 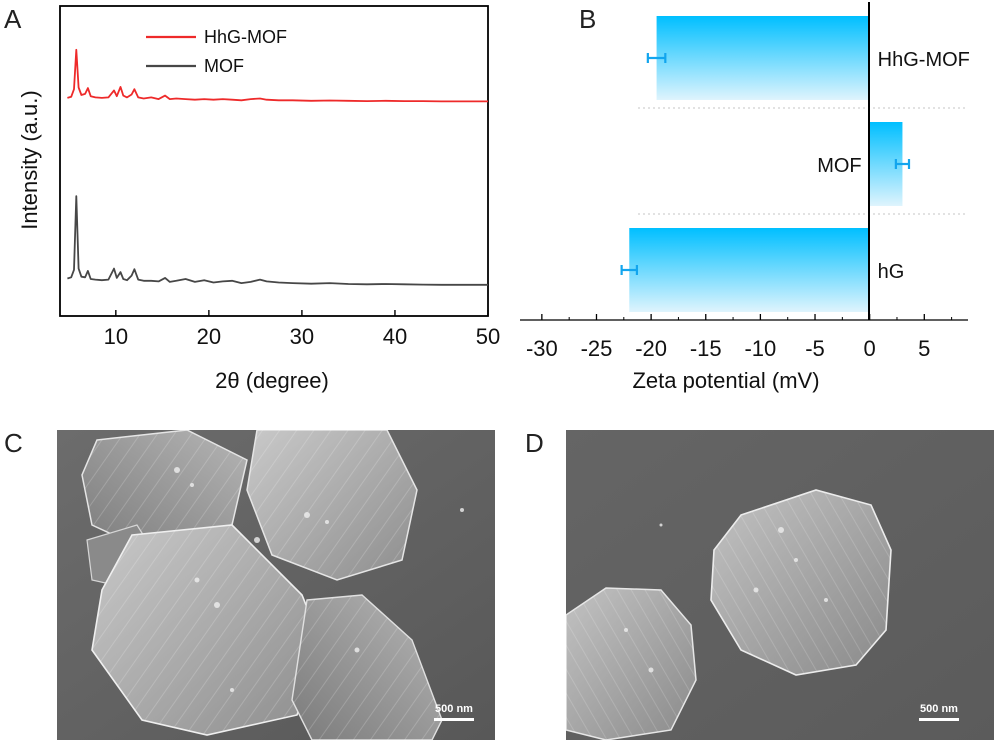 What do you see at coordinates (924, 60) in the screenshot?
I see `zeta-category-label-hhg-mof: HhG-MOF` at bounding box center [924, 60].